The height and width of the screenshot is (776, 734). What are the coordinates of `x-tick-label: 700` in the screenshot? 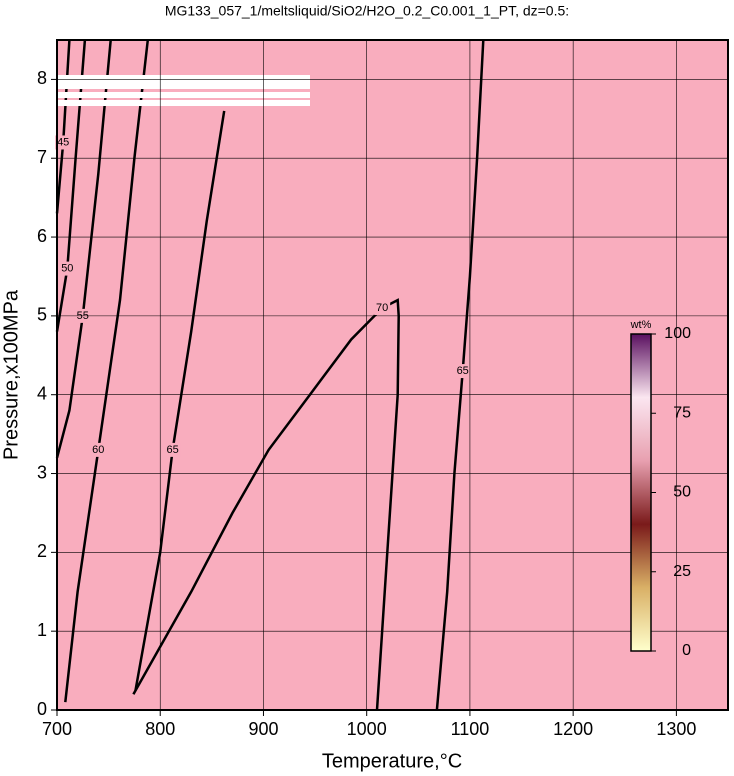 It's located at (57, 729).